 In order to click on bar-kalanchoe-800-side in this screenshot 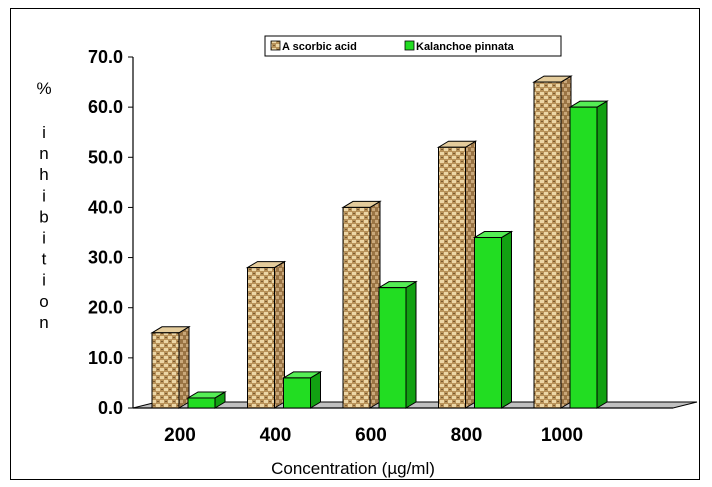, I will do `click(506, 319)`.